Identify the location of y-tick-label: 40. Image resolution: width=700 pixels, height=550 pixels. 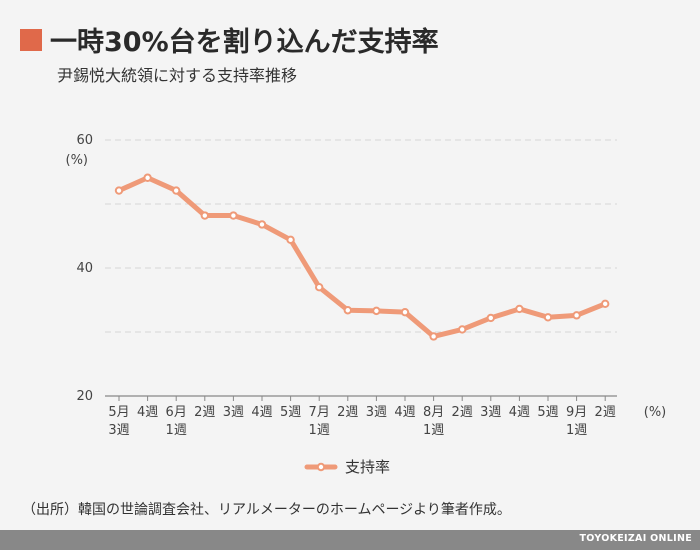
(84, 268).